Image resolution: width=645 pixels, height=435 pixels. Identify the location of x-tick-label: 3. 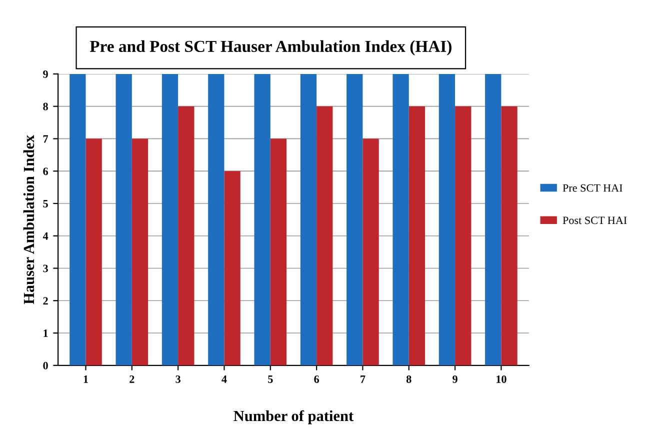
(178, 379).